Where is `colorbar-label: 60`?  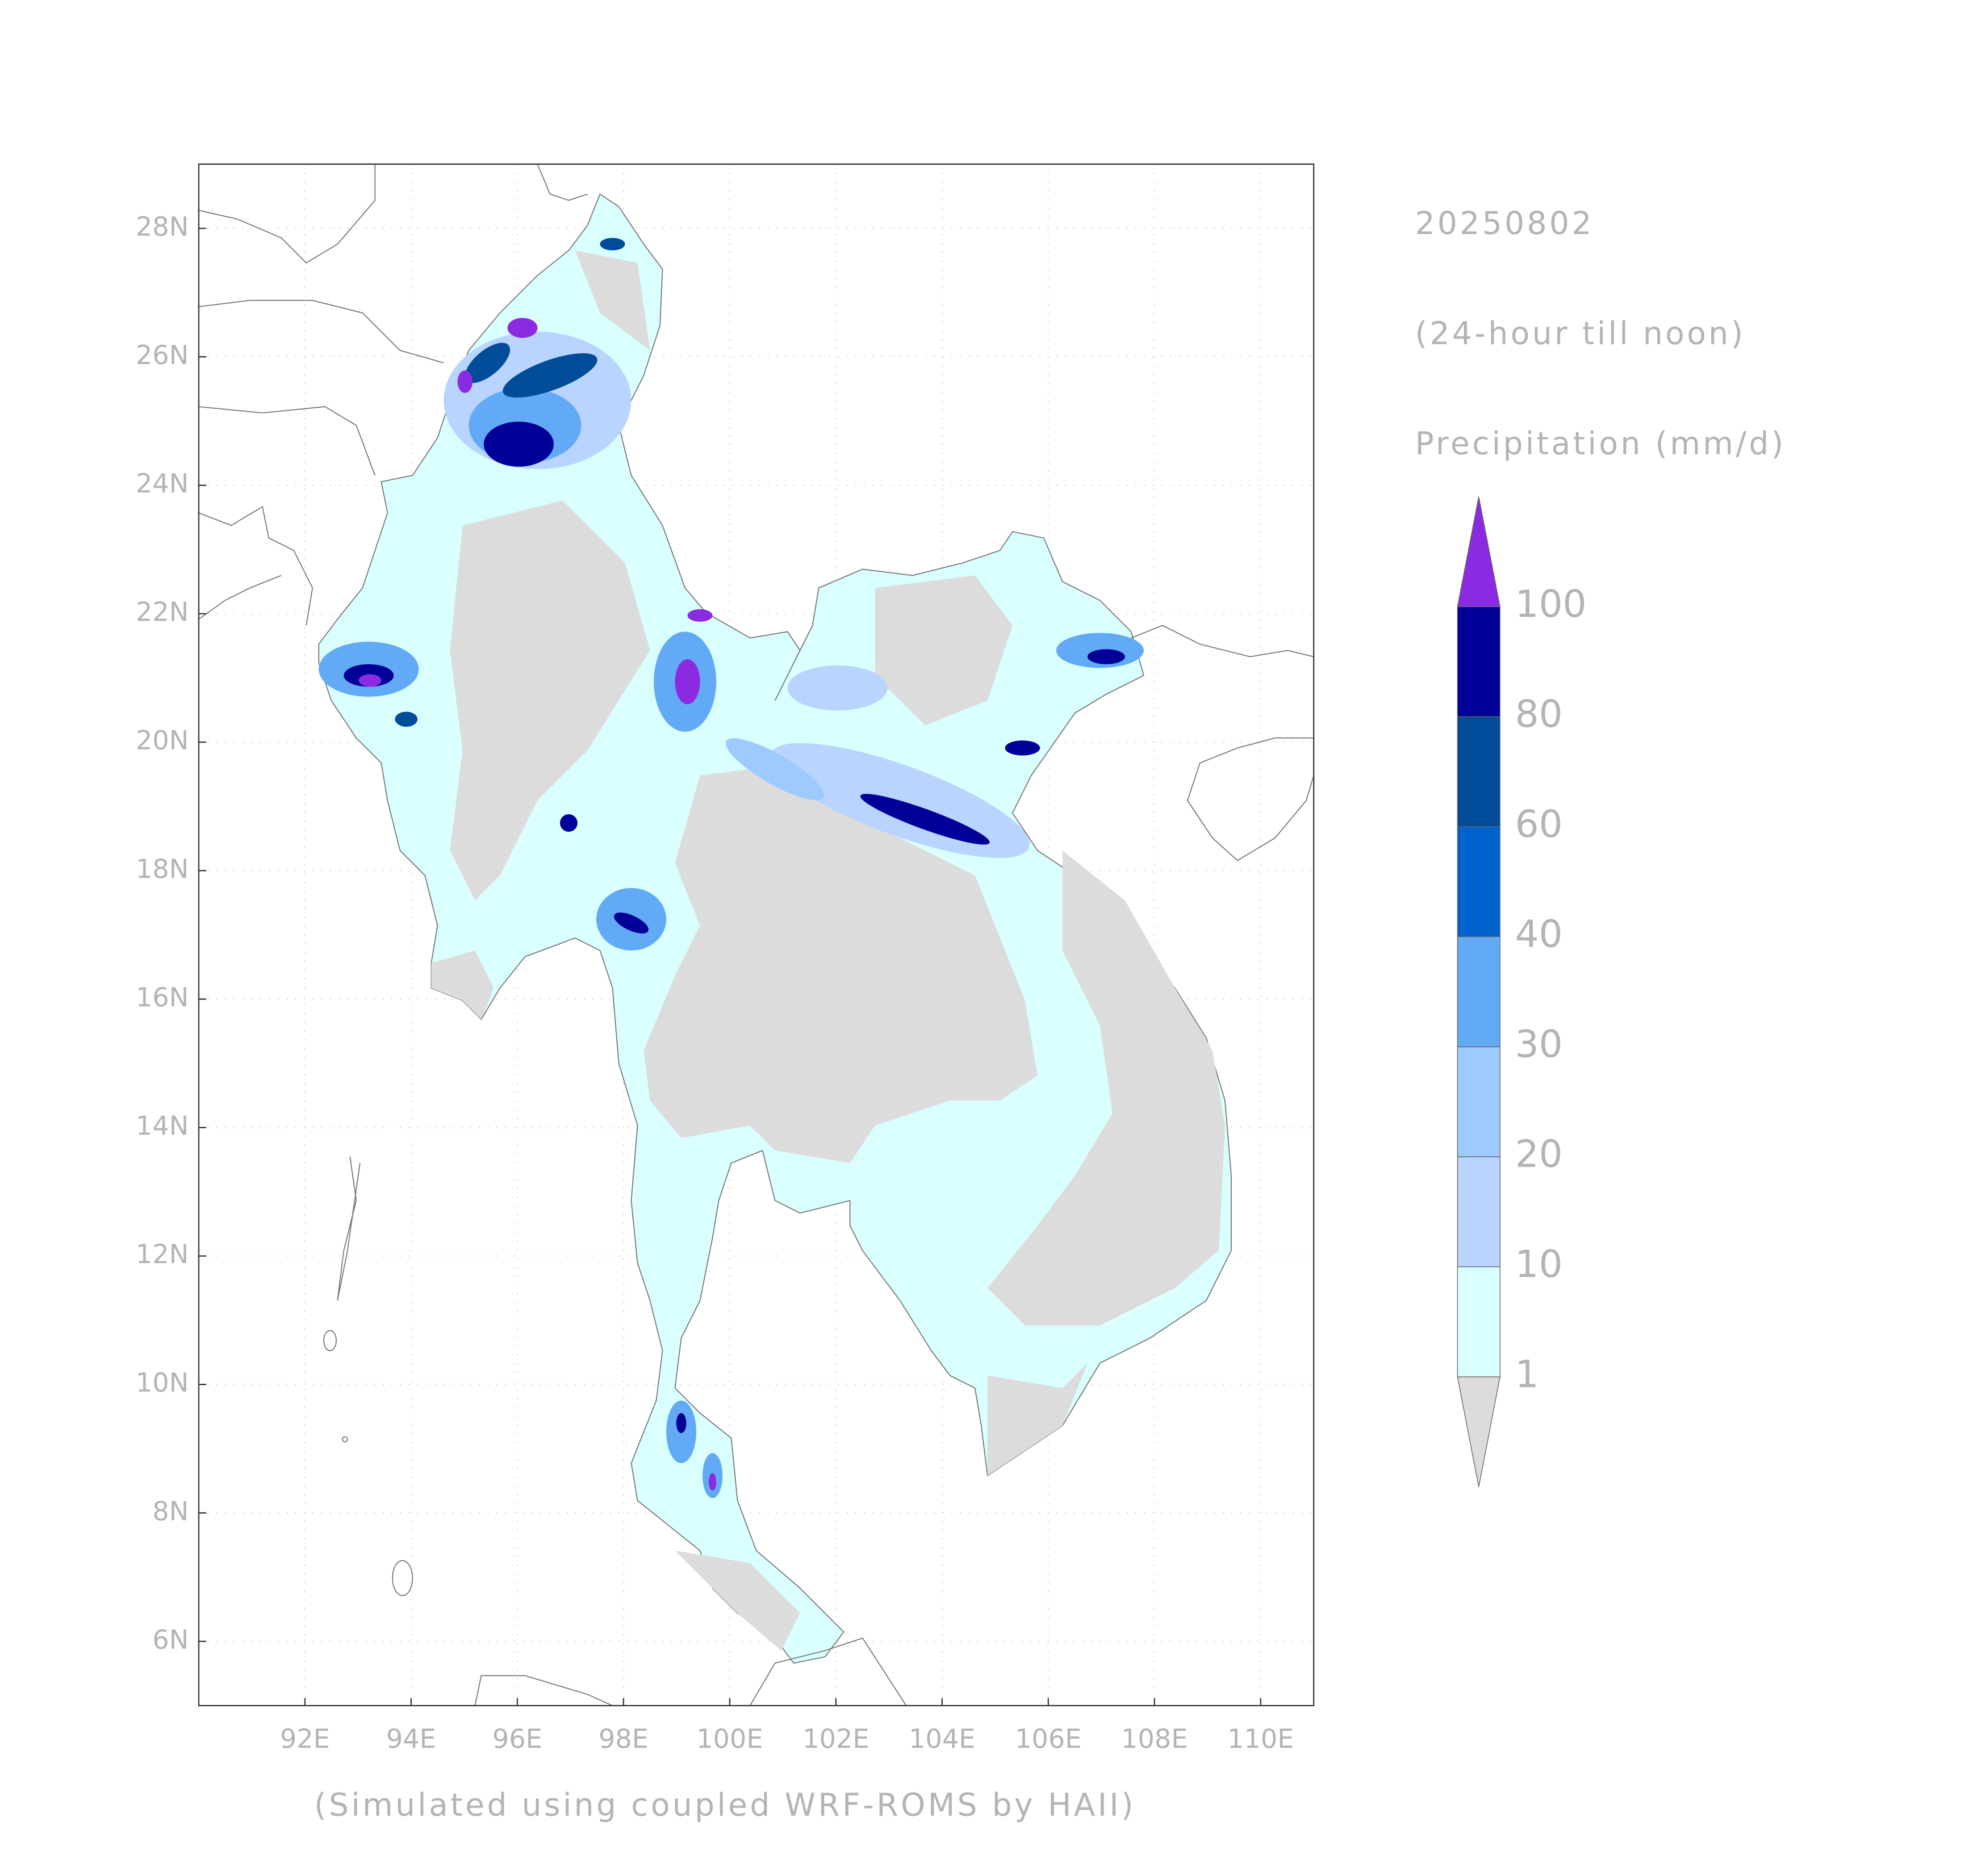
colorbar-label: 60 is located at coordinates (1539, 824).